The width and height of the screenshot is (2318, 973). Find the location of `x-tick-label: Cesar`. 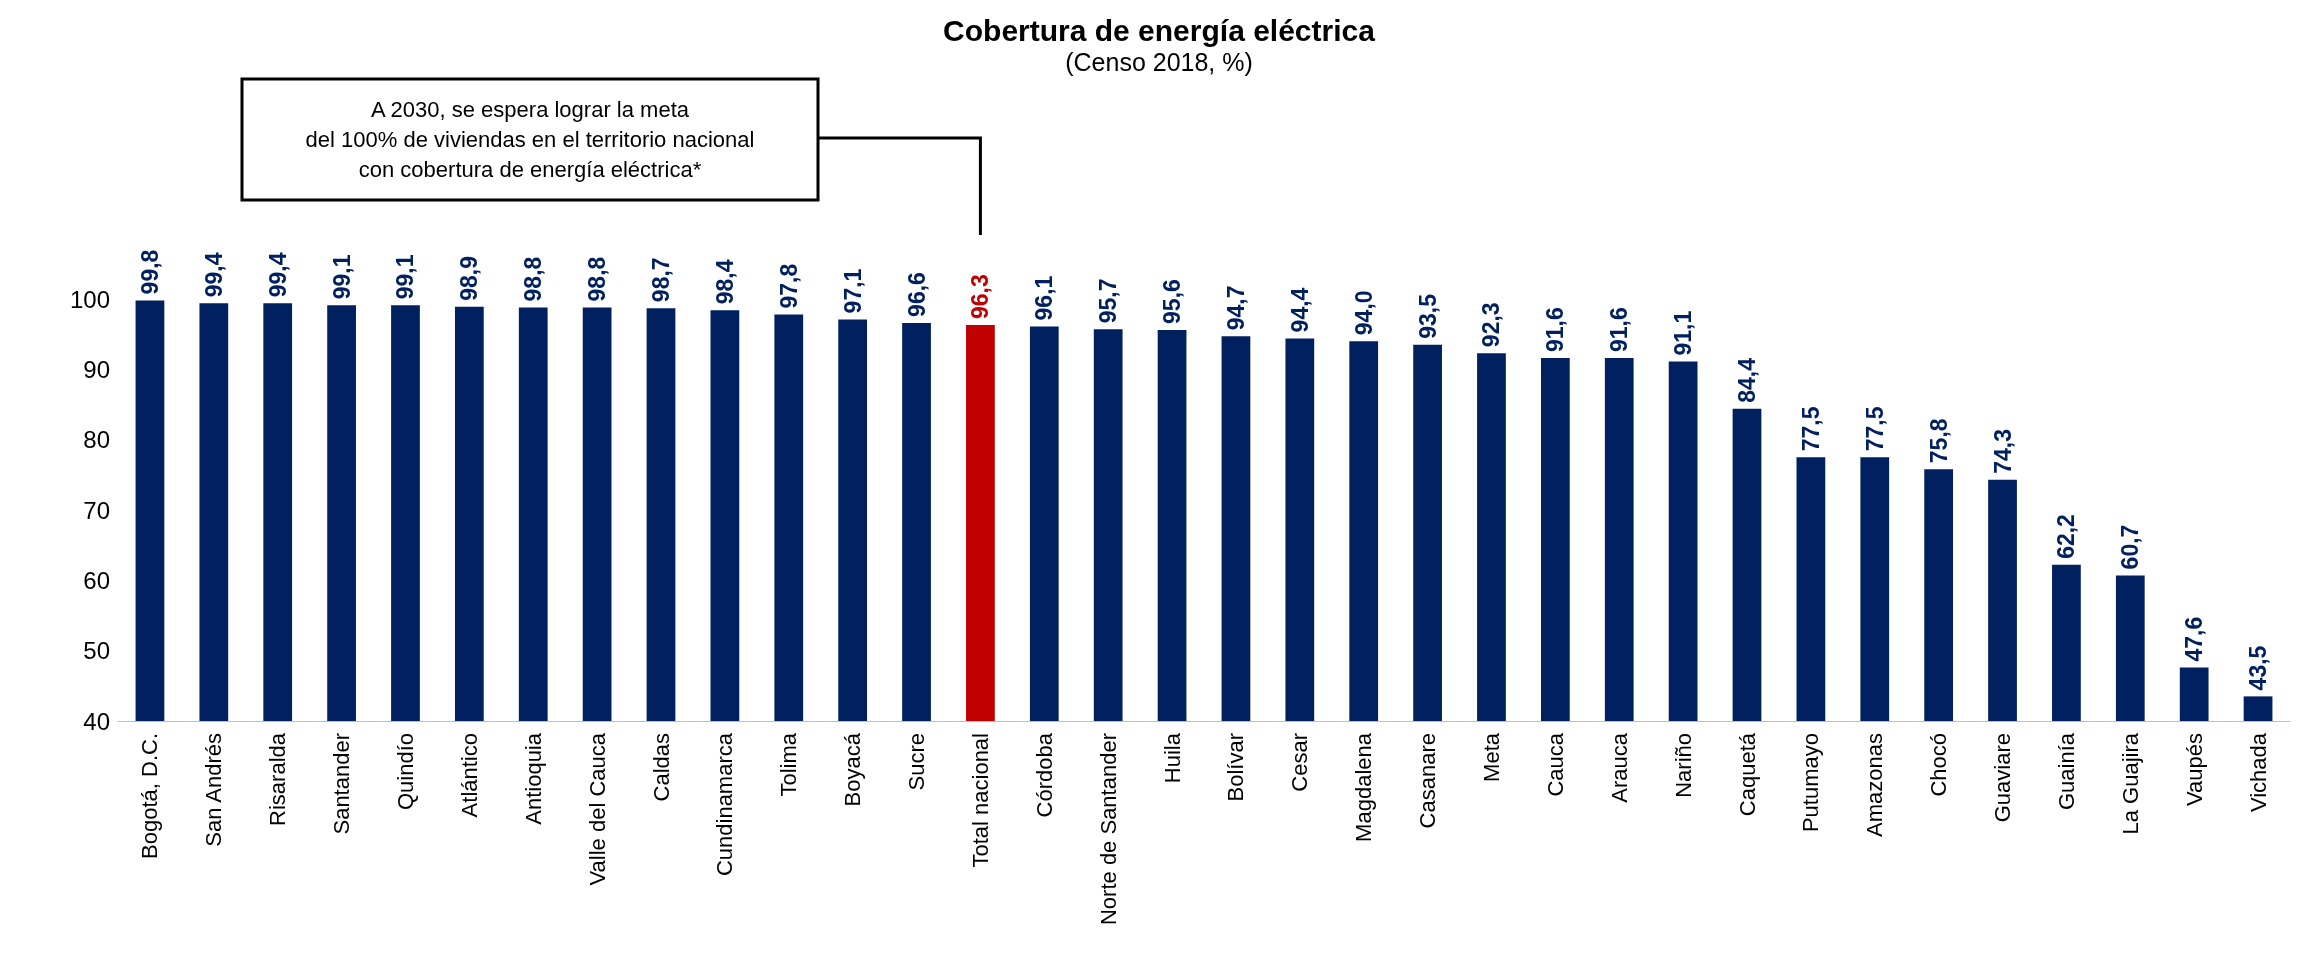

x-tick-label: Cesar is located at coordinates (1300, 762).